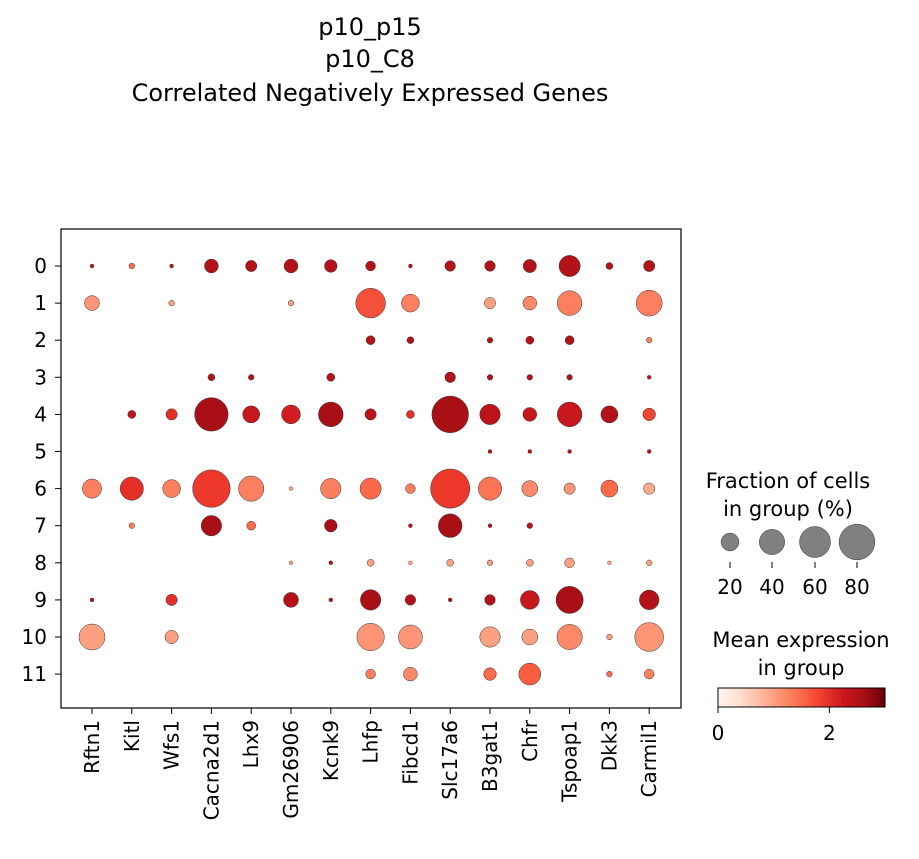  Describe the element at coordinates (371, 742) in the screenshot. I see `x-tick-label: Lhfp` at that location.